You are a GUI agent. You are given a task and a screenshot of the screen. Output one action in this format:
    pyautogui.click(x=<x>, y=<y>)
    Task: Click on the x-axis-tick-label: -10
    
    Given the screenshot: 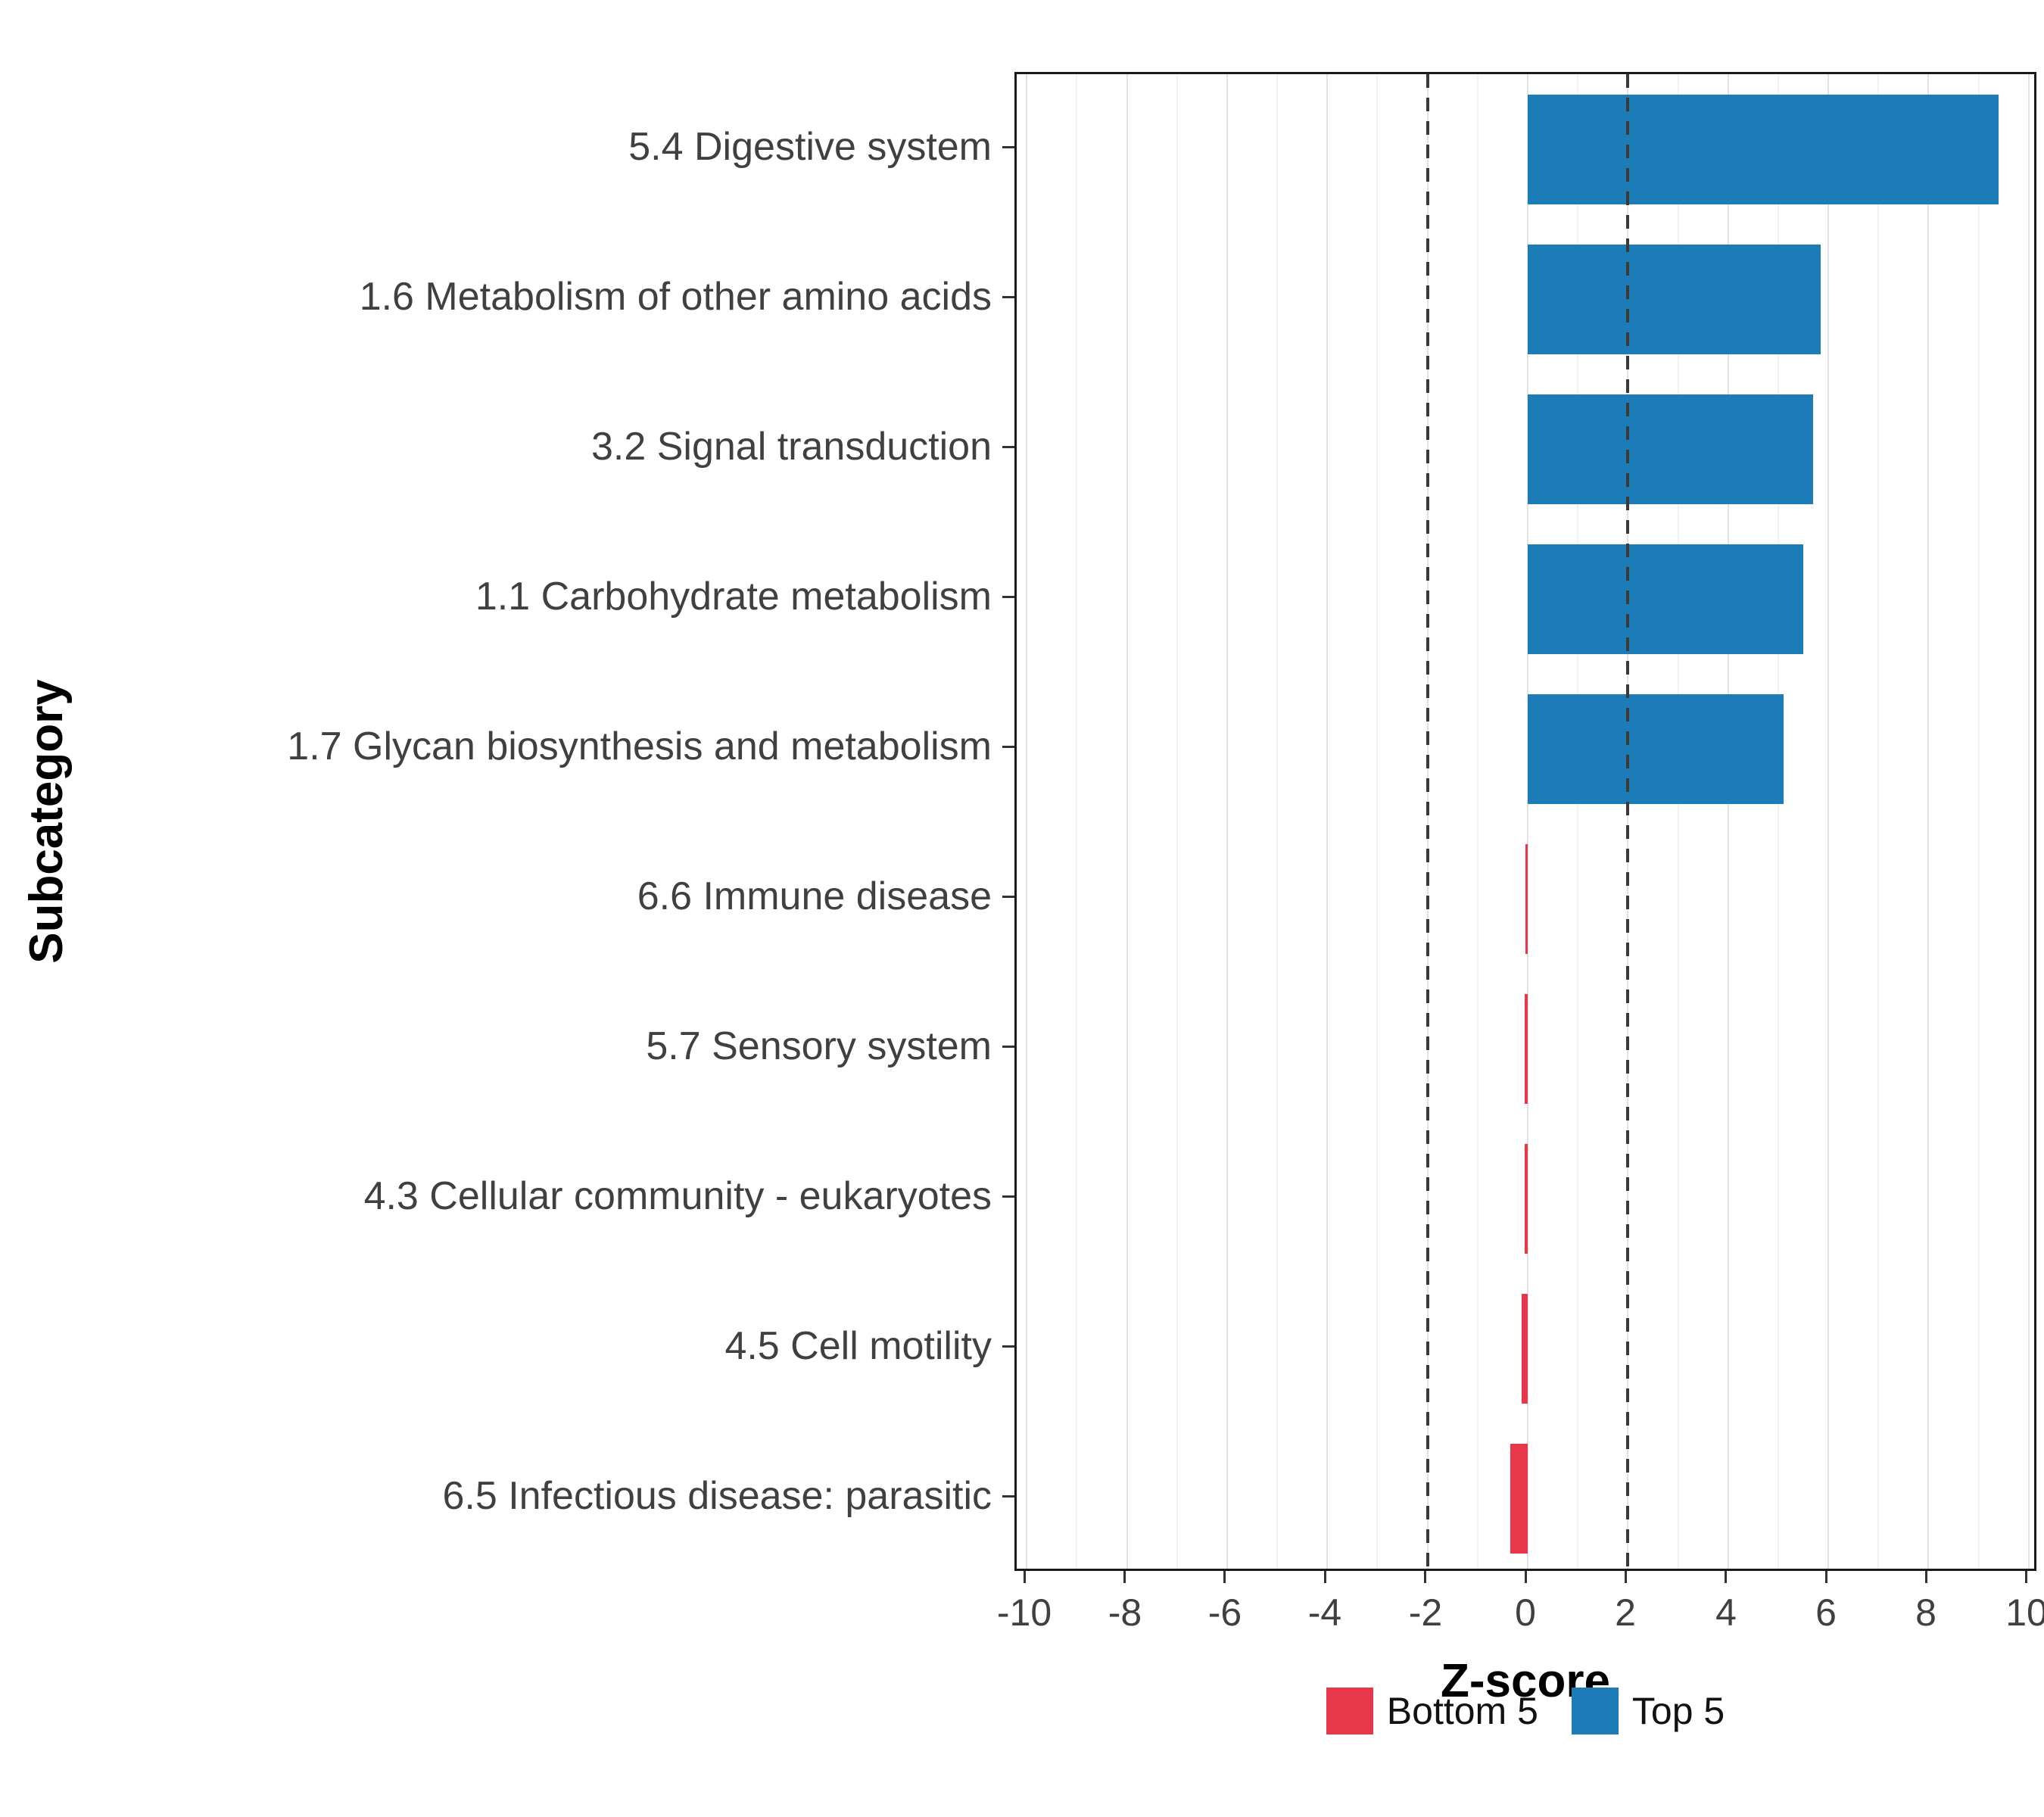 What is the action you would take?
    pyautogui.click(x=1024, y=1612)
    